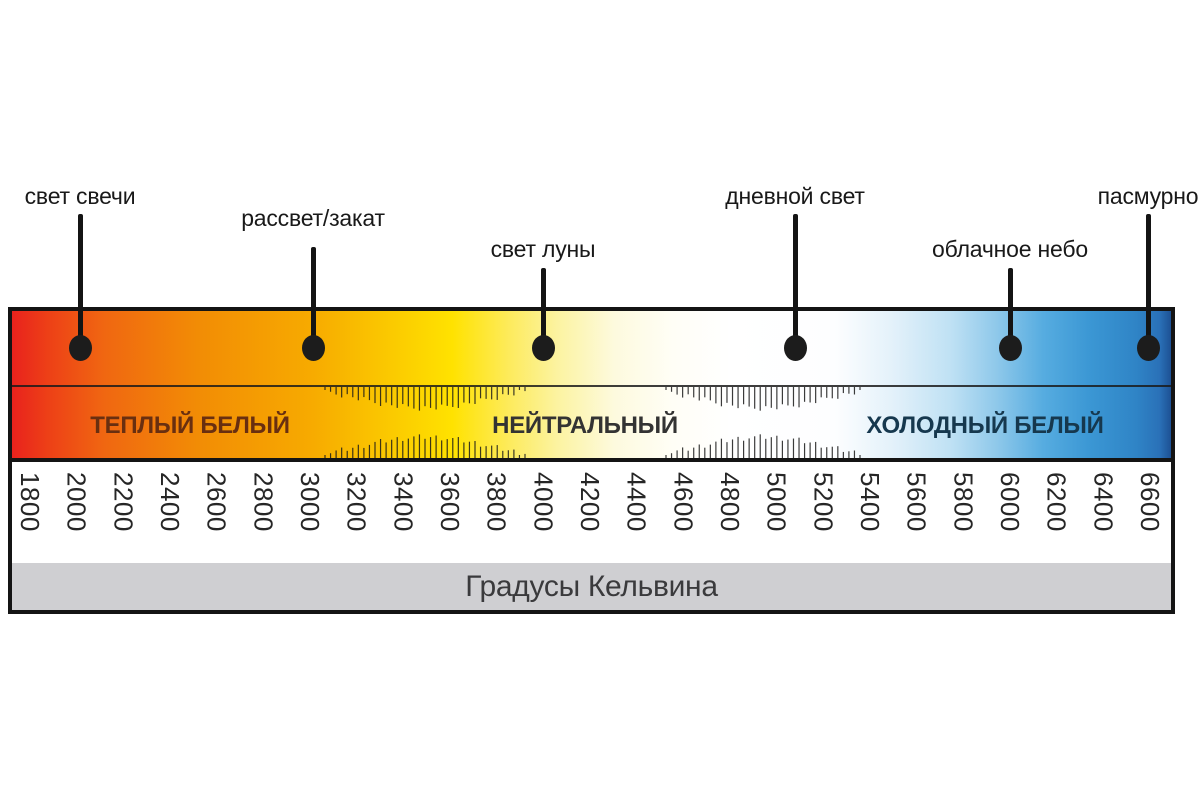  What do you see at coordinates (403, 502) in the screenshot?
I see `kelvin-tick-label: 3400` at bounding box center [403, 502].